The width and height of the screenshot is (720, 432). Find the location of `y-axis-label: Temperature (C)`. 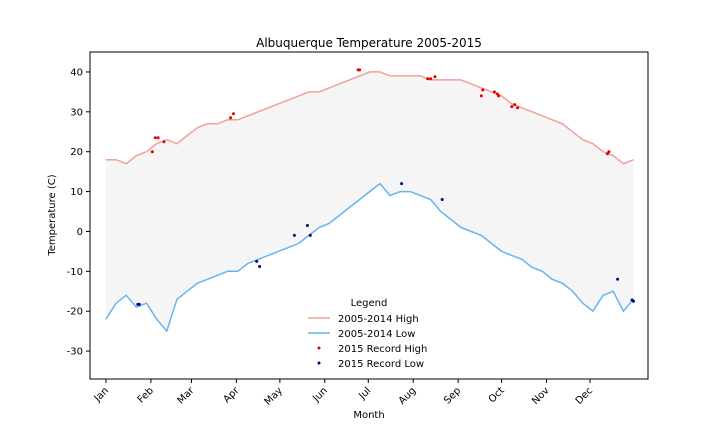

y-axis-label: Temperature (C) is located at coordinates (52, 215).